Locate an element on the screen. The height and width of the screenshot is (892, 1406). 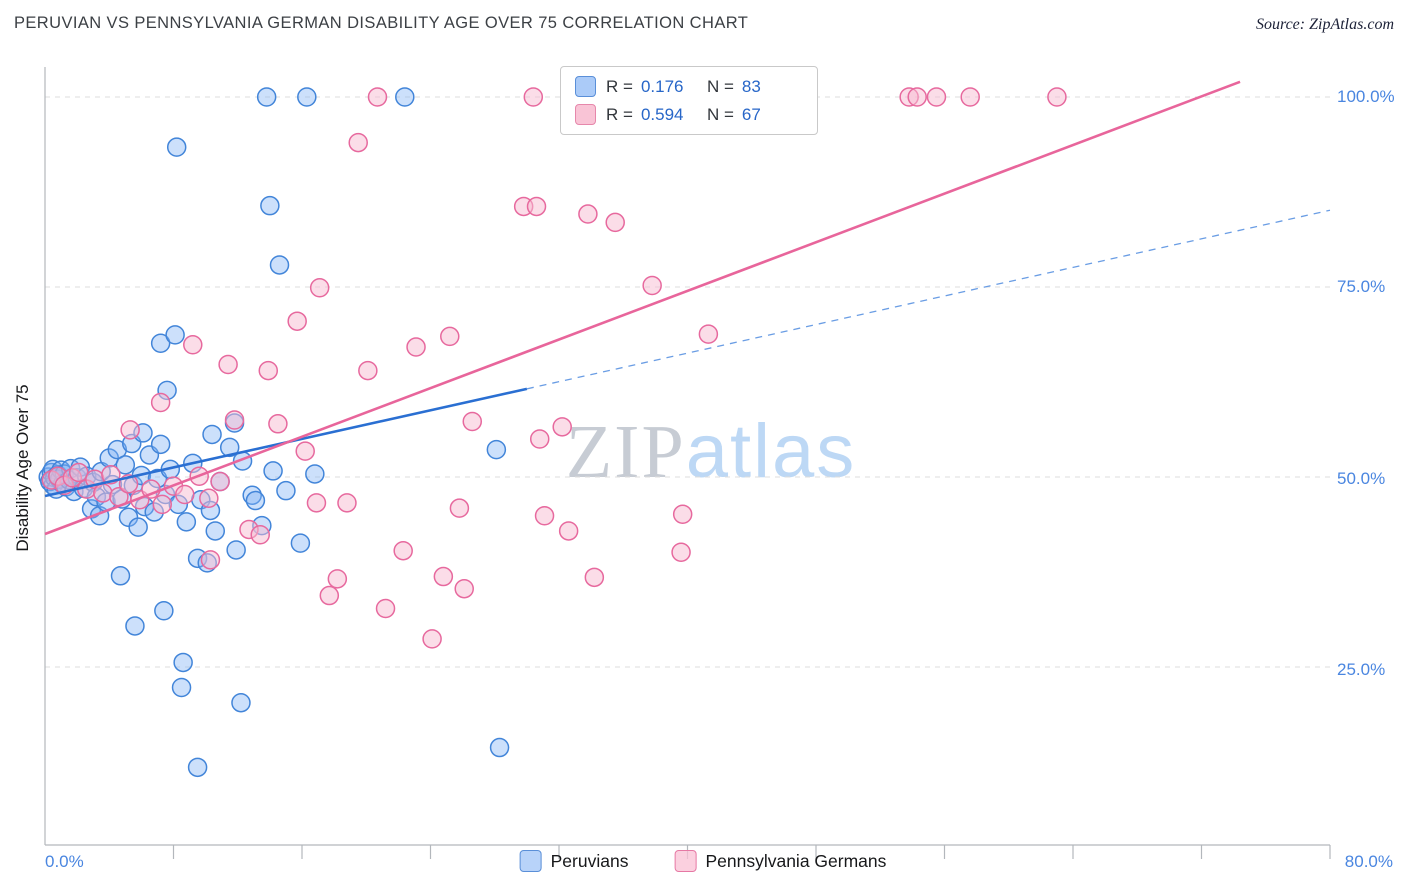
r-value-pa-germans: 0.594 is located at coordinates (662, 114).